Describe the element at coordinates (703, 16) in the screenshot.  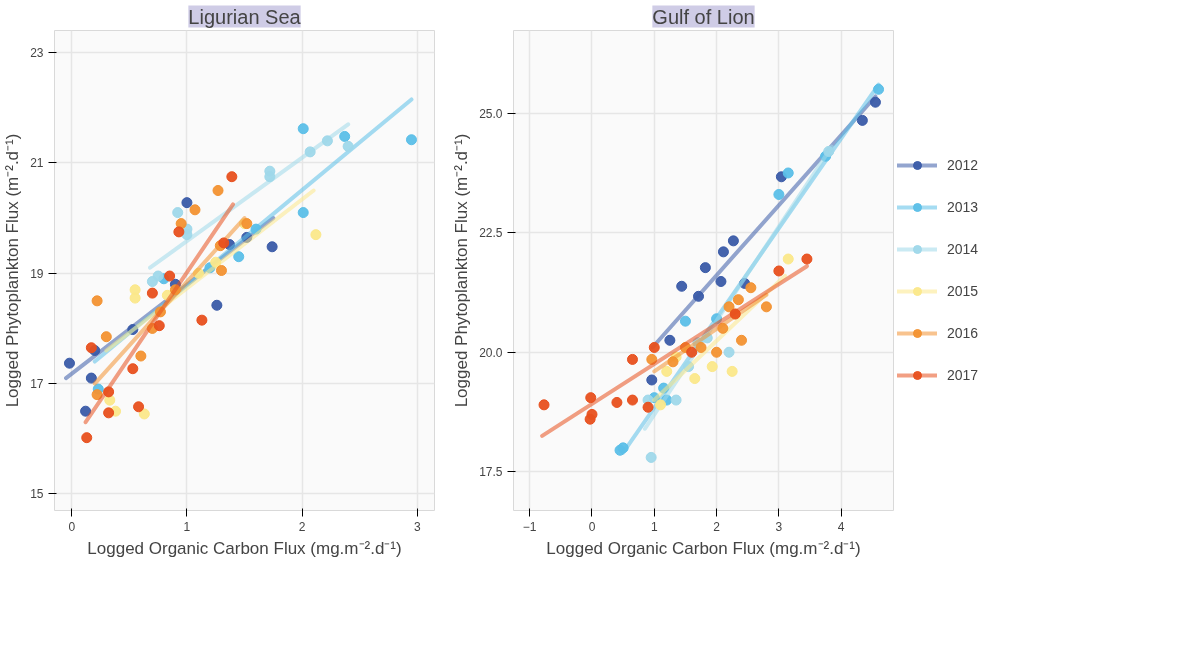
I see `chart-title: Gulf of Lion` at that location.